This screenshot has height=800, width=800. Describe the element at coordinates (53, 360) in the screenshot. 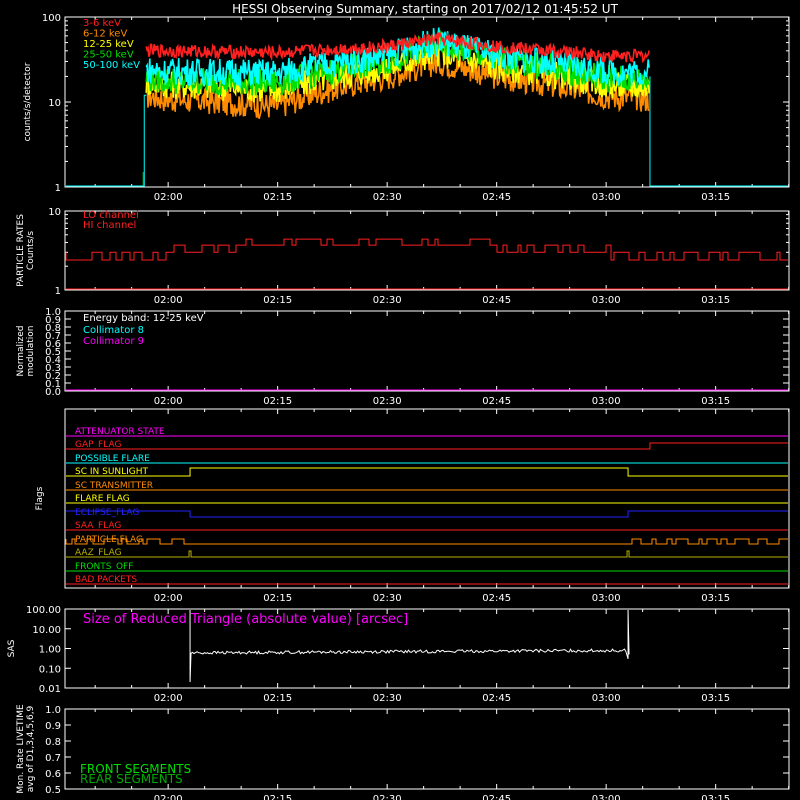

I see `y-tick-label: 0.4` at that location.